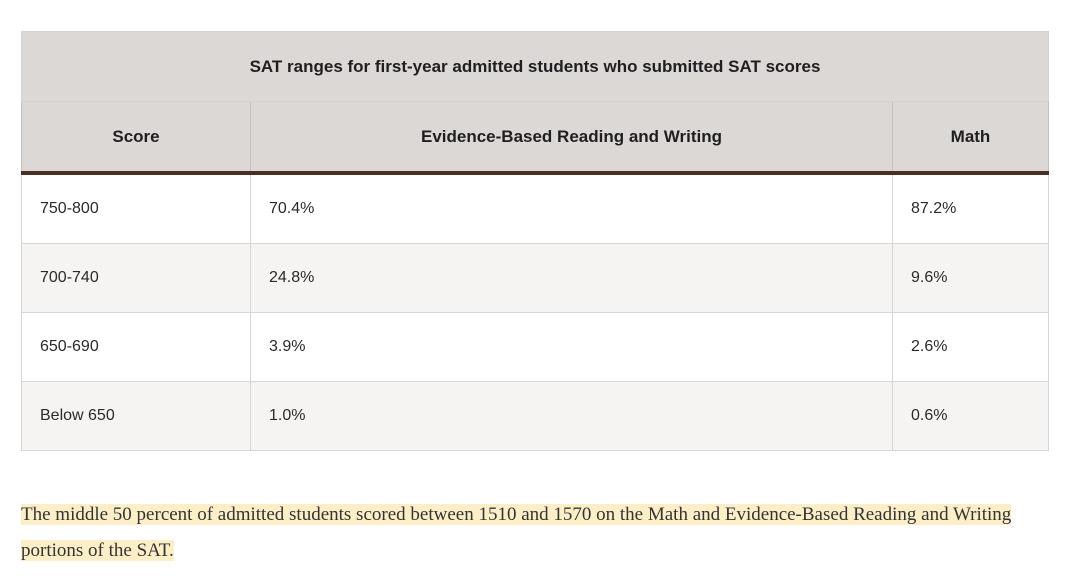 The image size is (1080, 582). I want to click on cell-math: 87.2%, so click(970, 208).